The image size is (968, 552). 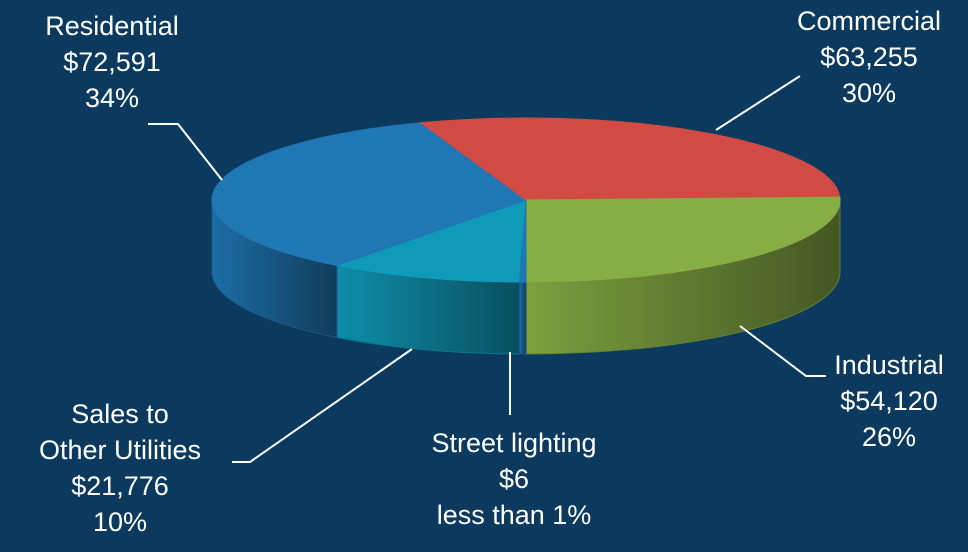 I want to click on label-industrial-value: $54,120, so click(x=889, y=401).